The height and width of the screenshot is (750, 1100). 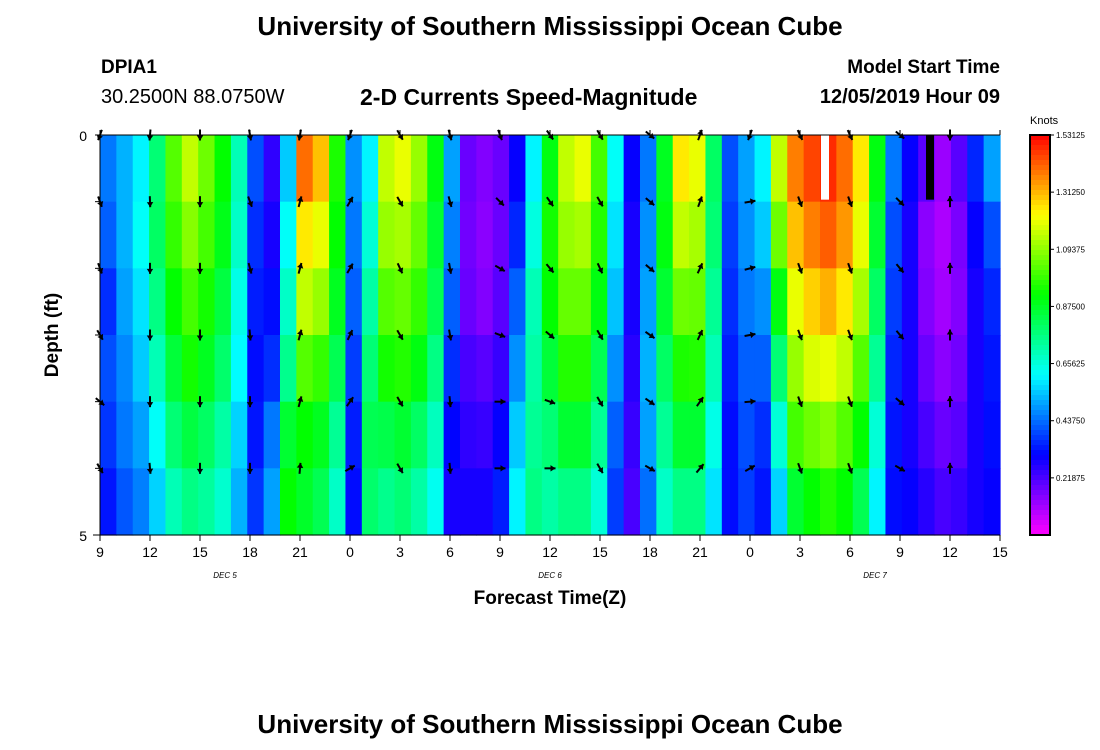 I want to click on x-tick-label: 18, so click(x=650, y=552).